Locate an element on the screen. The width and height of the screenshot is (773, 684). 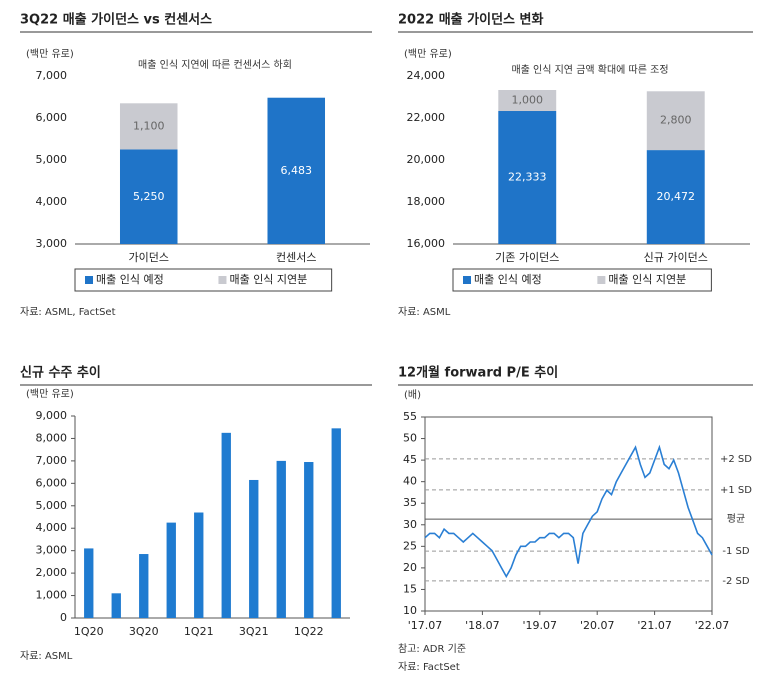
value-label: 2,800 is located at coordinates (676, 120).